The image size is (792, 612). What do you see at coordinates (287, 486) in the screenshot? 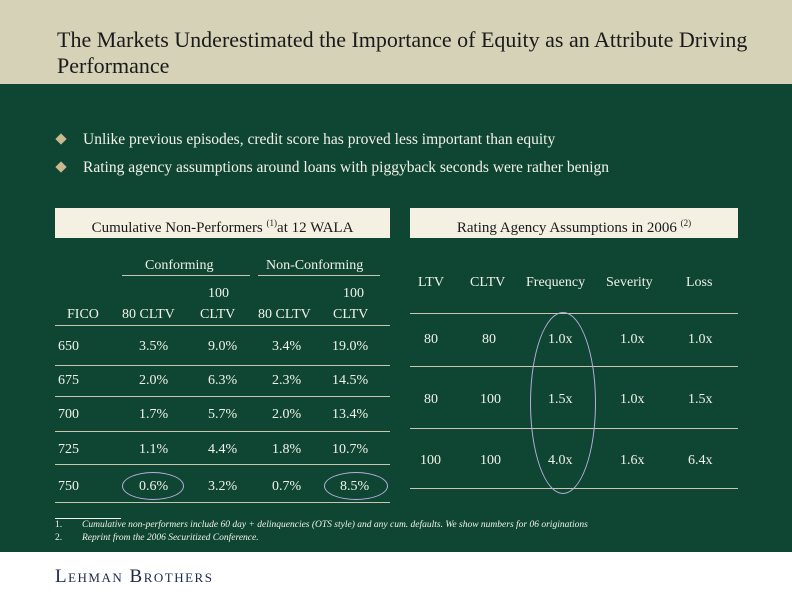
I see `nonconf-80-value: 0.7%` at bounding box center [287, 486].